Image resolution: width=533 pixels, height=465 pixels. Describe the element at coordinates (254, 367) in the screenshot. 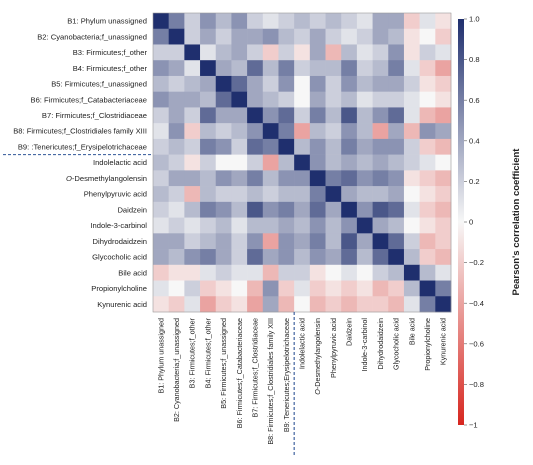

I see `column-label: B7: Firmicutes;f_Clostridiaceae` at that location.